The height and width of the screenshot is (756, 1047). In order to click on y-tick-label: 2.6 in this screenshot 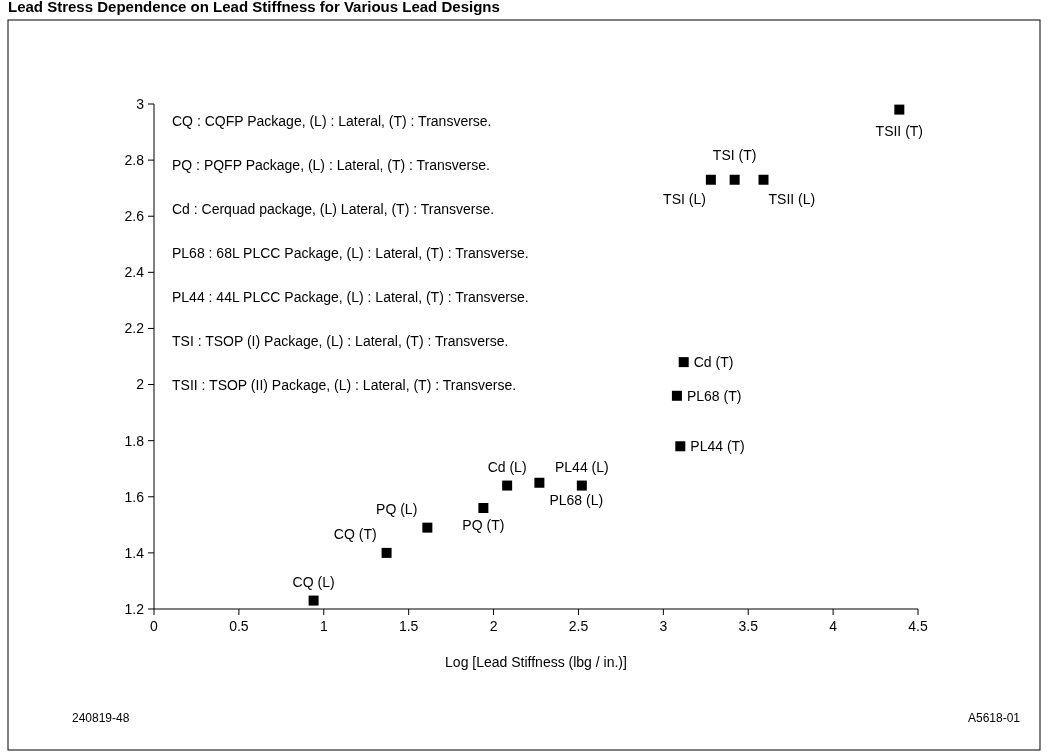, I will do `click(134, 216)`.